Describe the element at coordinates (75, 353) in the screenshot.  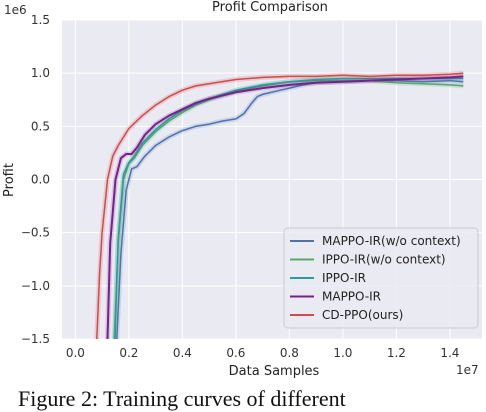
I see `x-tick-label: 0.0` at that location.